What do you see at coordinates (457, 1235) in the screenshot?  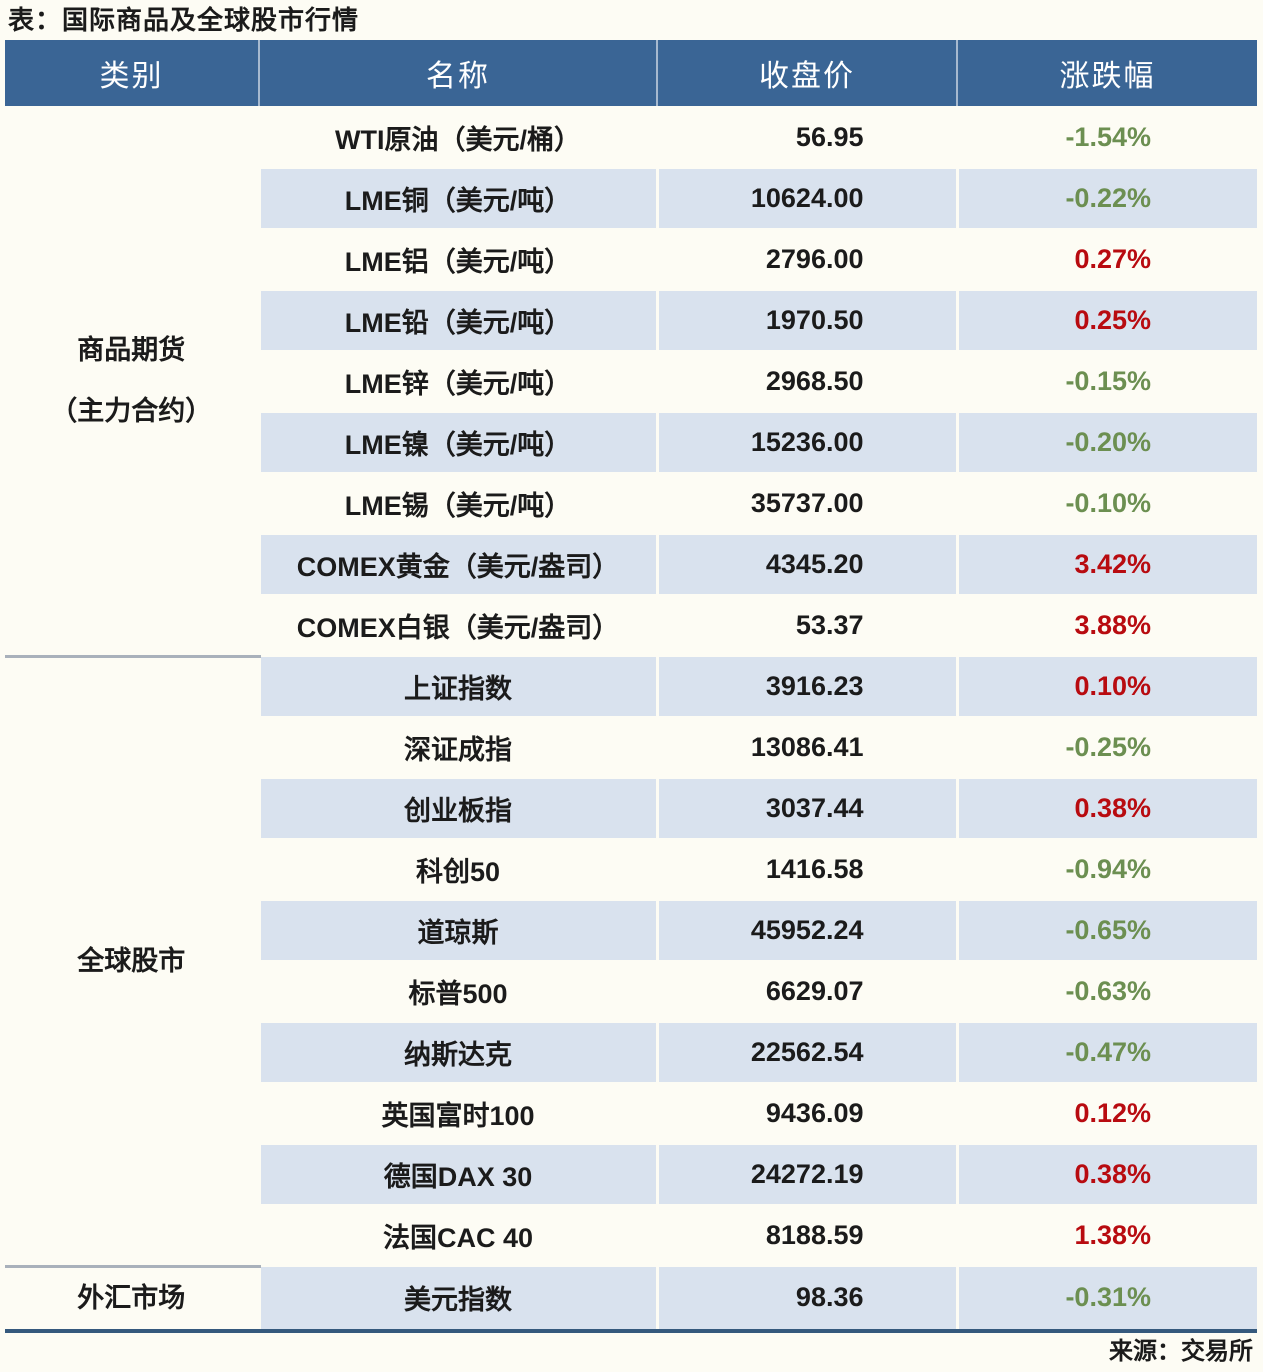 I see `name-cell: 法国CAC 40` at bounding box center [457, 1235].